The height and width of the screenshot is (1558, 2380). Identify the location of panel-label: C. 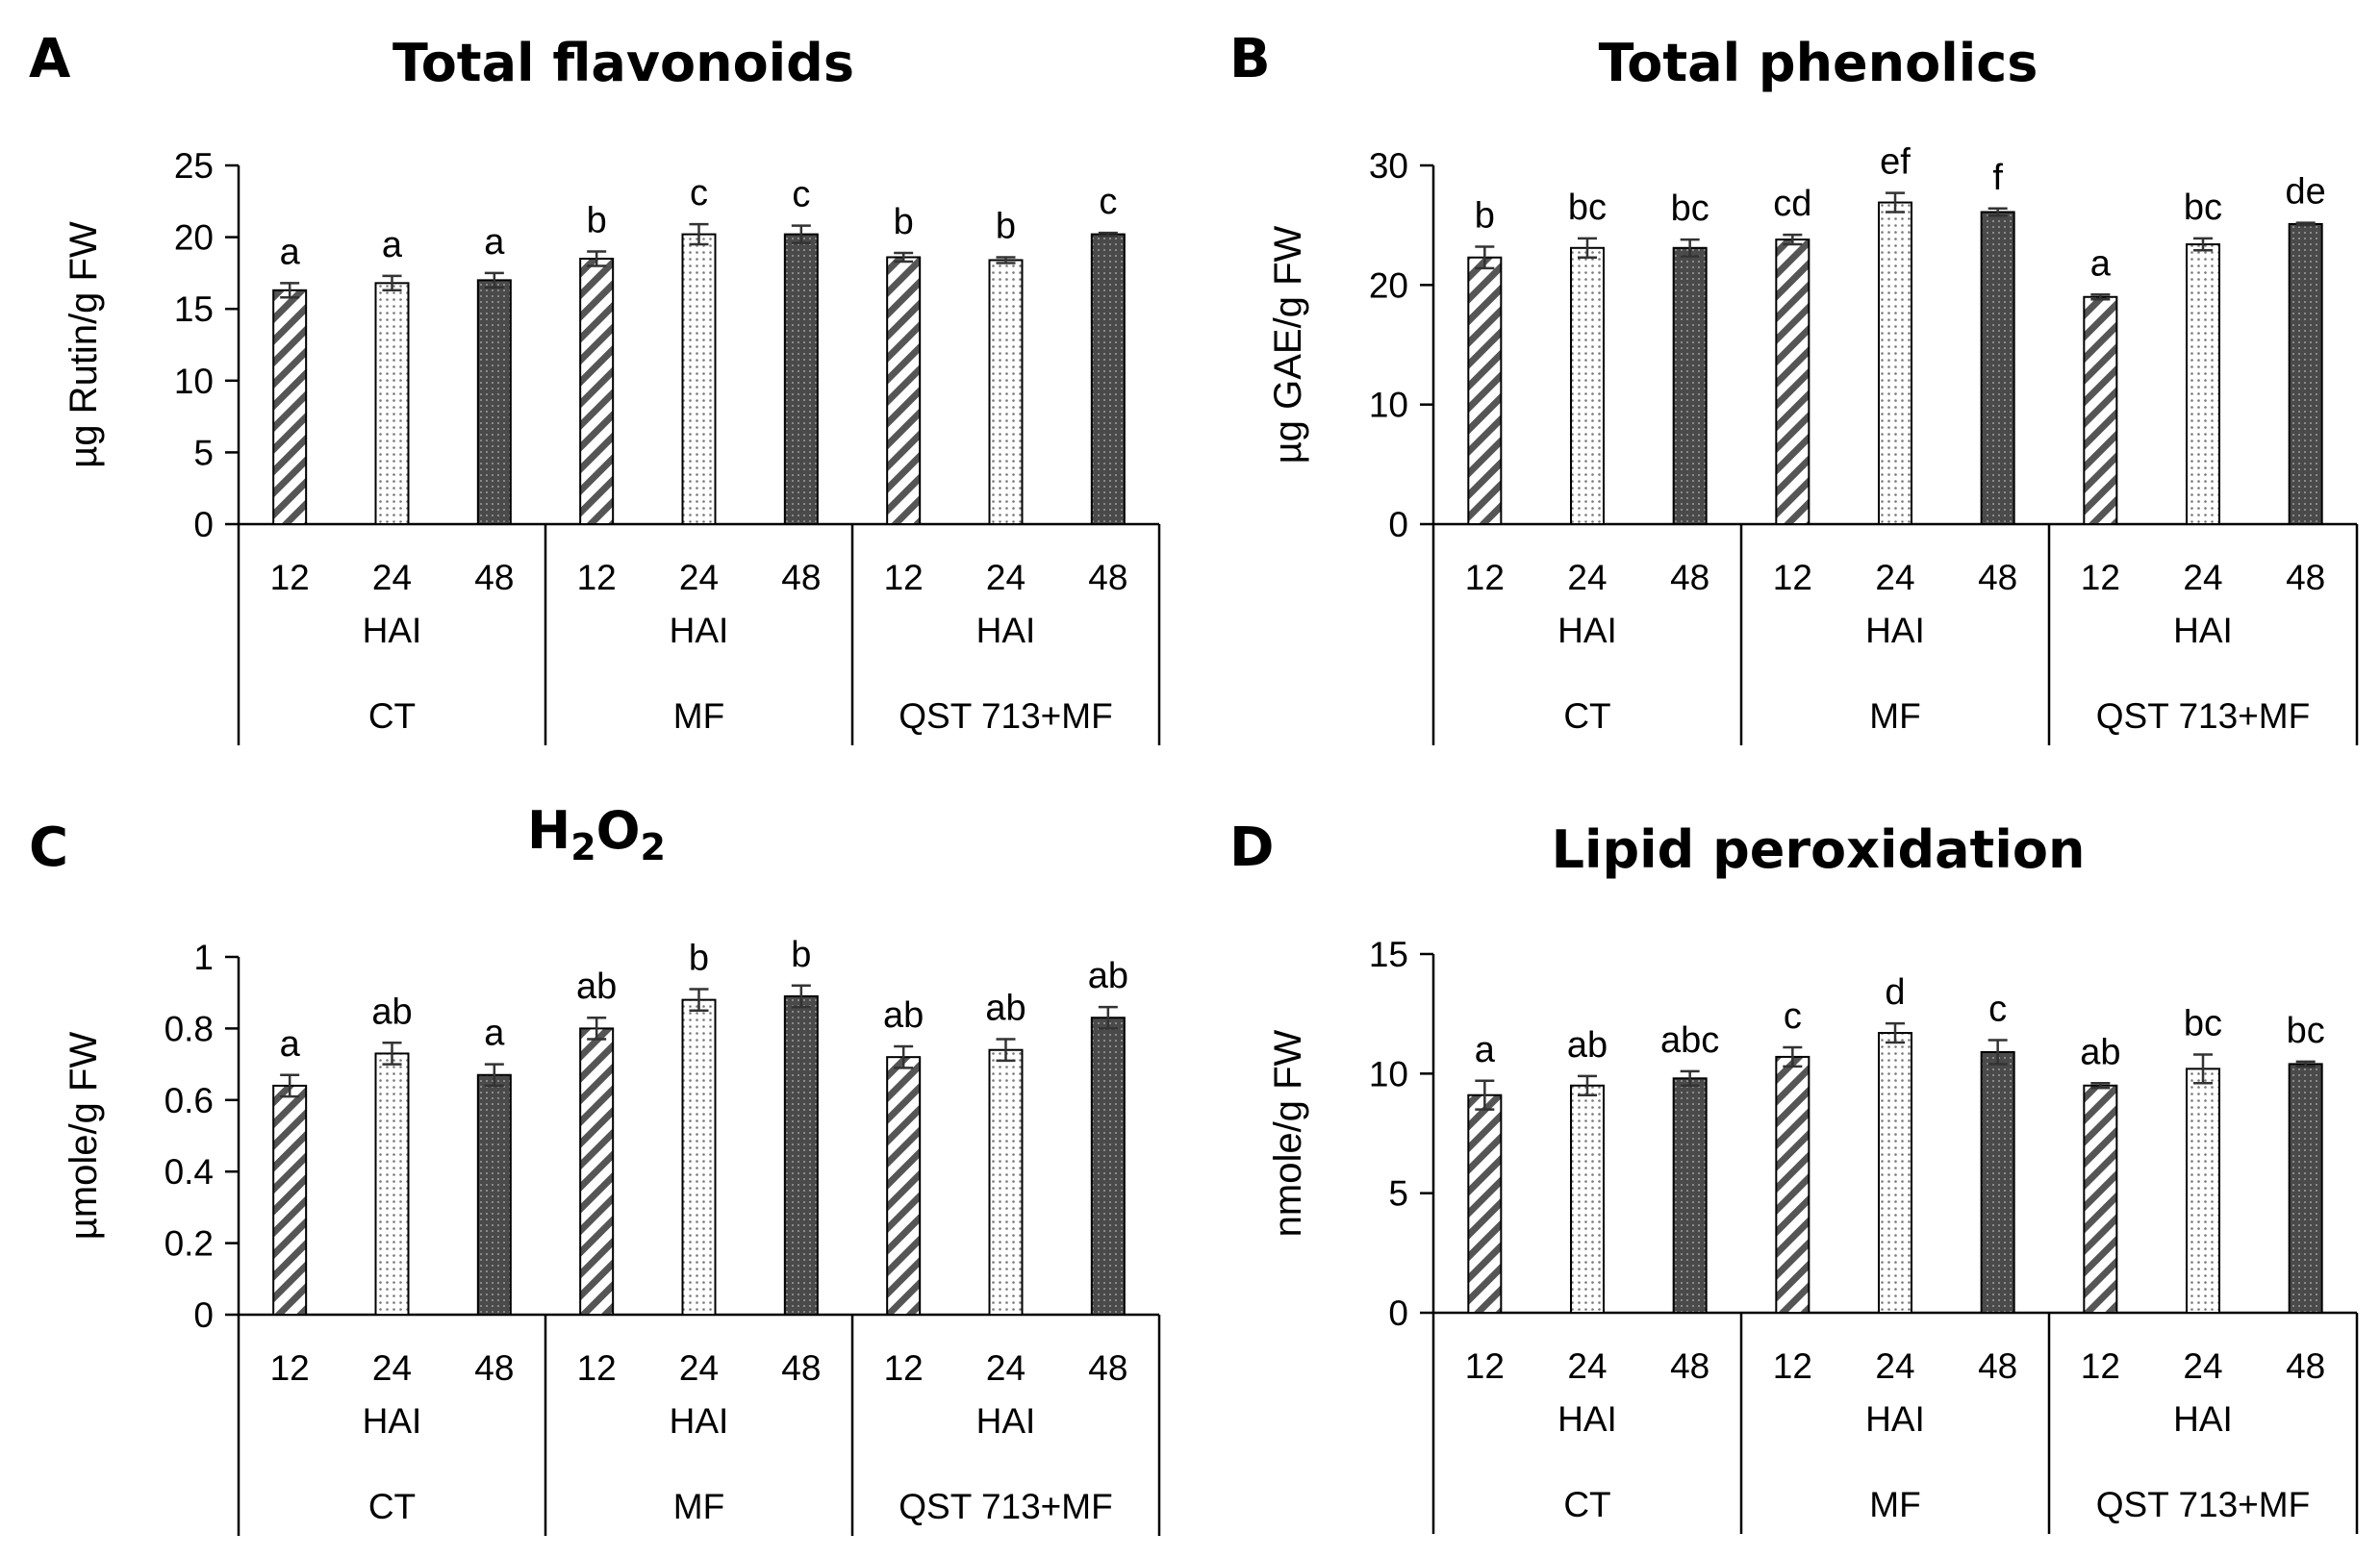
(49, 848).